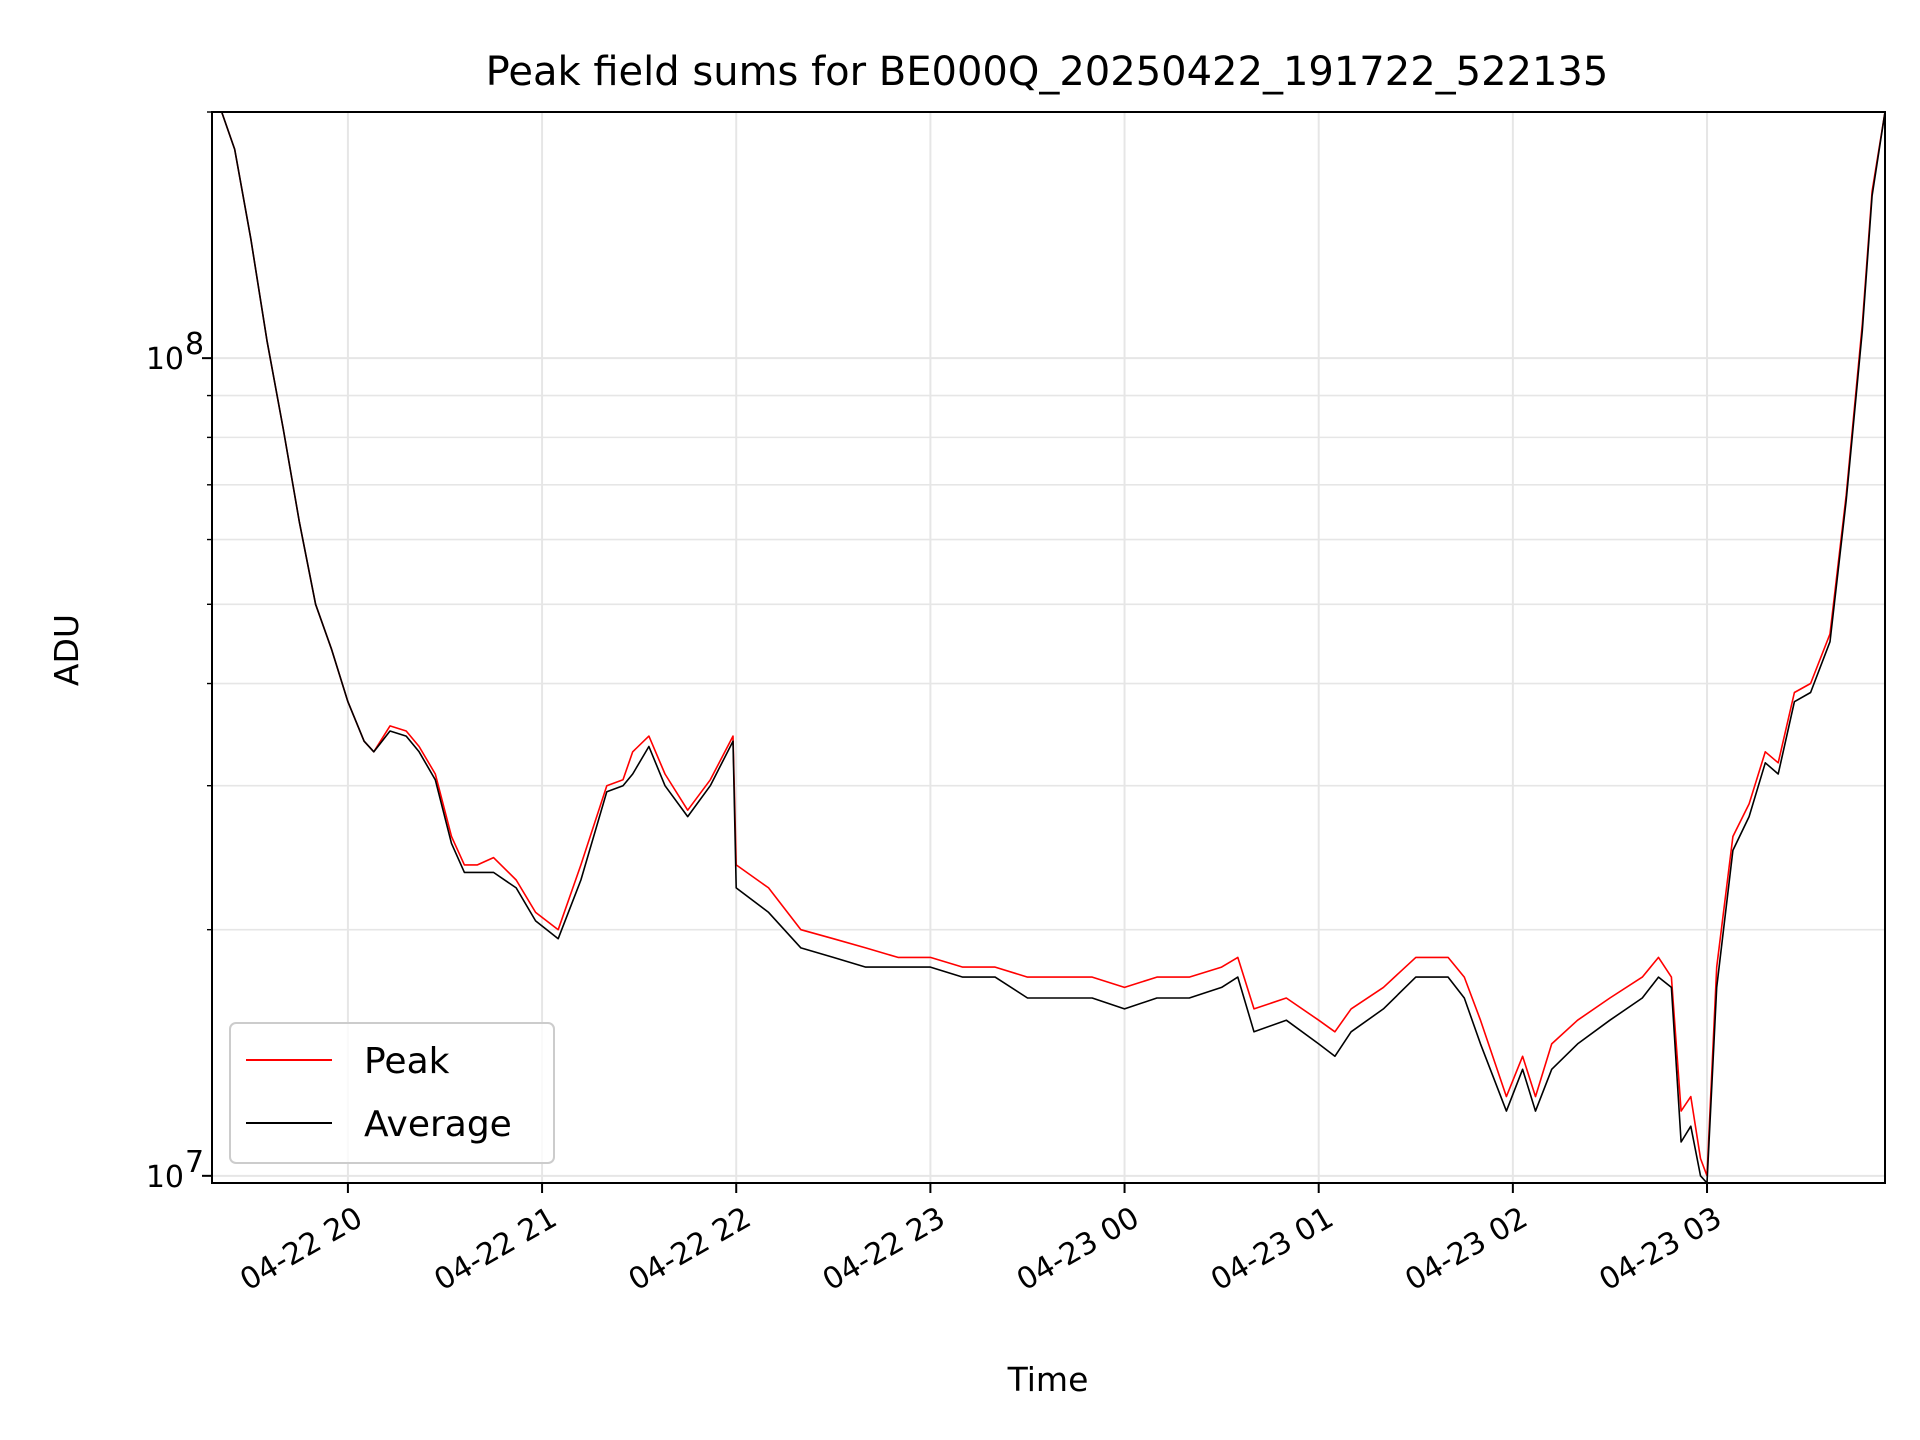 The image size is (1920, 1440). I want to click on y-tick-exponent: 7, so click(194, 1162).